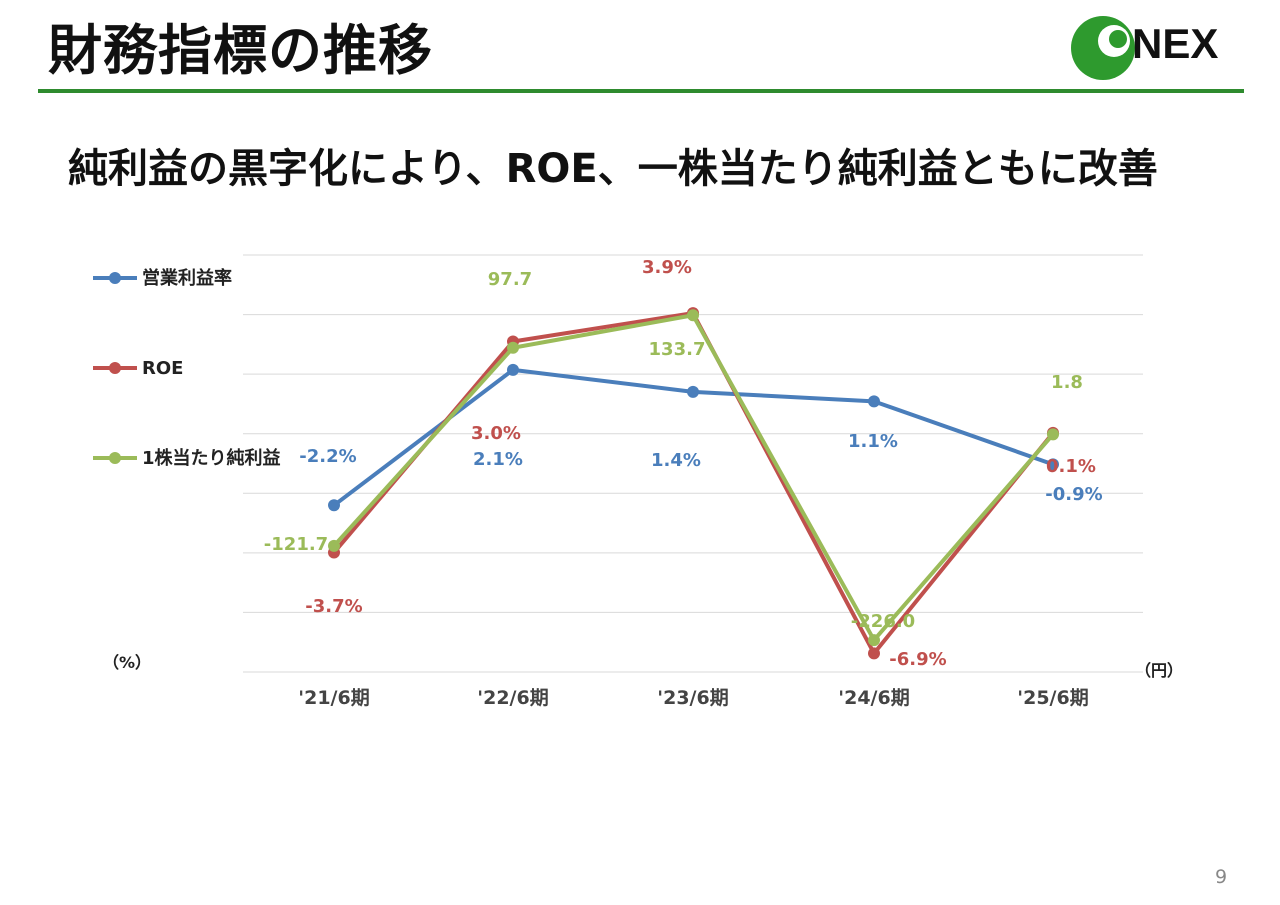 The image size is (1280, 905). What do you see at coordinates (667, 267) in the screenshot?
I see `data-label-2: 3.9%` at bounding box center [667, 267].